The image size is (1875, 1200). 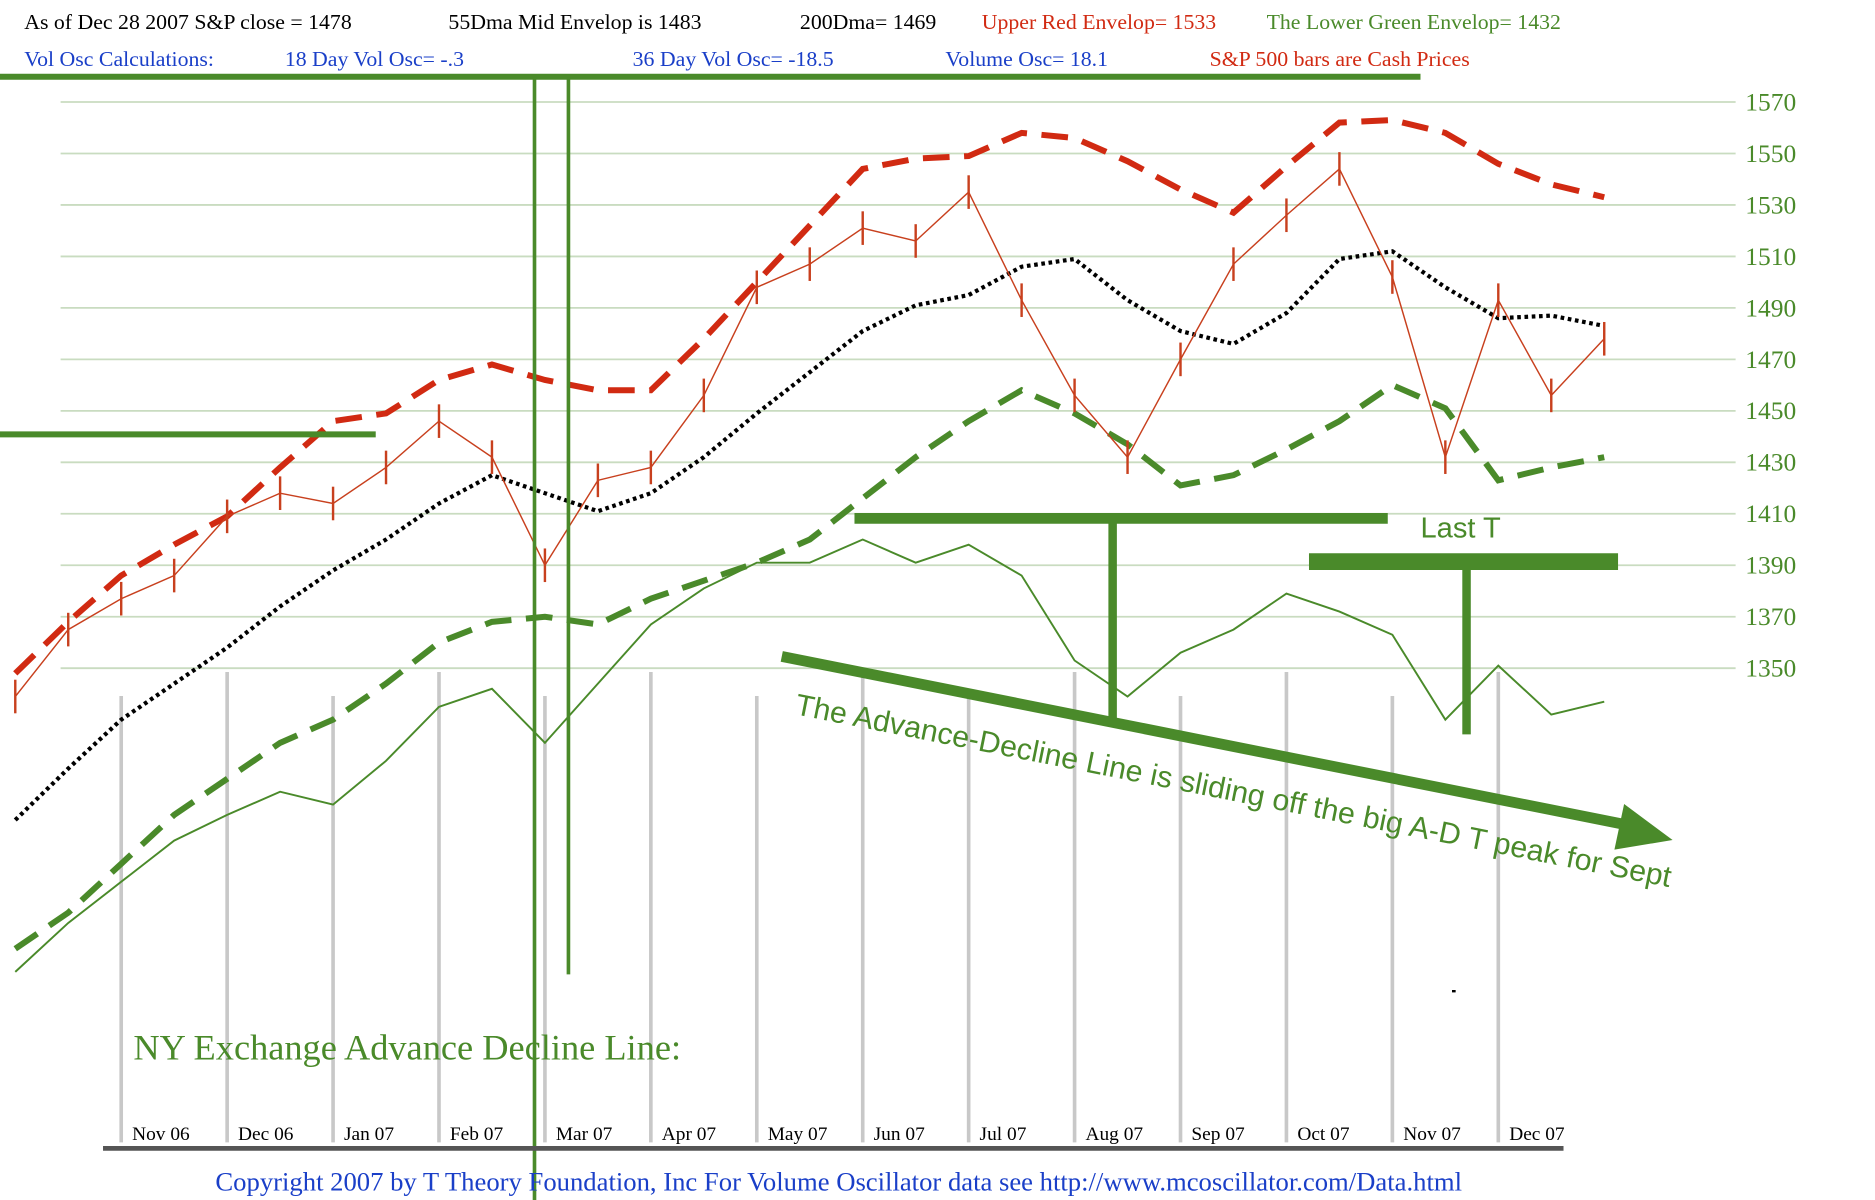 I want to click on x-tick-label: Jun 07, so click(x=900, y=1134).